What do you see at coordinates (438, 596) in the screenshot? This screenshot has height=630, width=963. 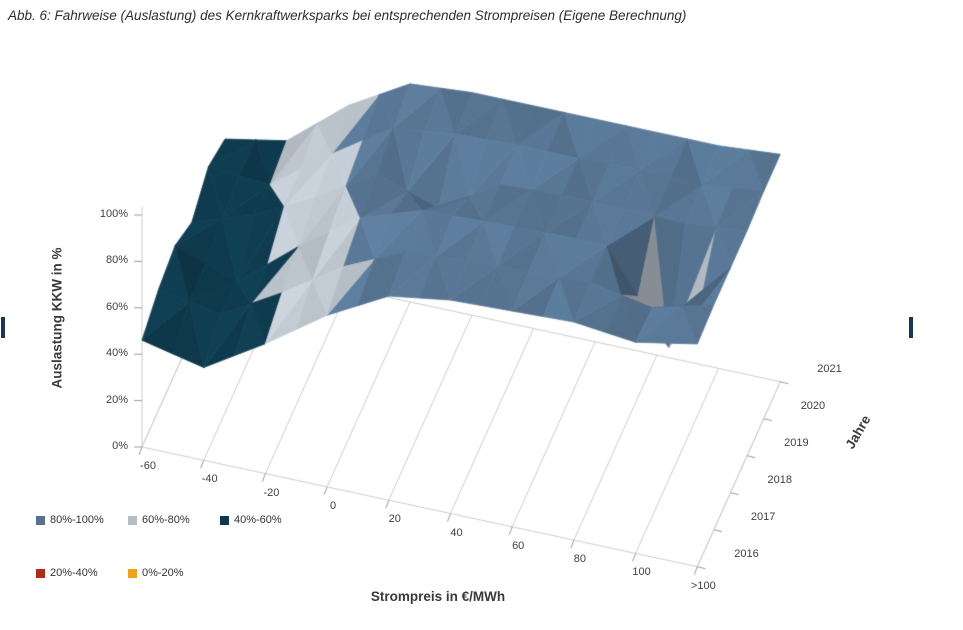 I see `x-axis-title: Strompreis in €/MWh` at bounding box center [438, 596].